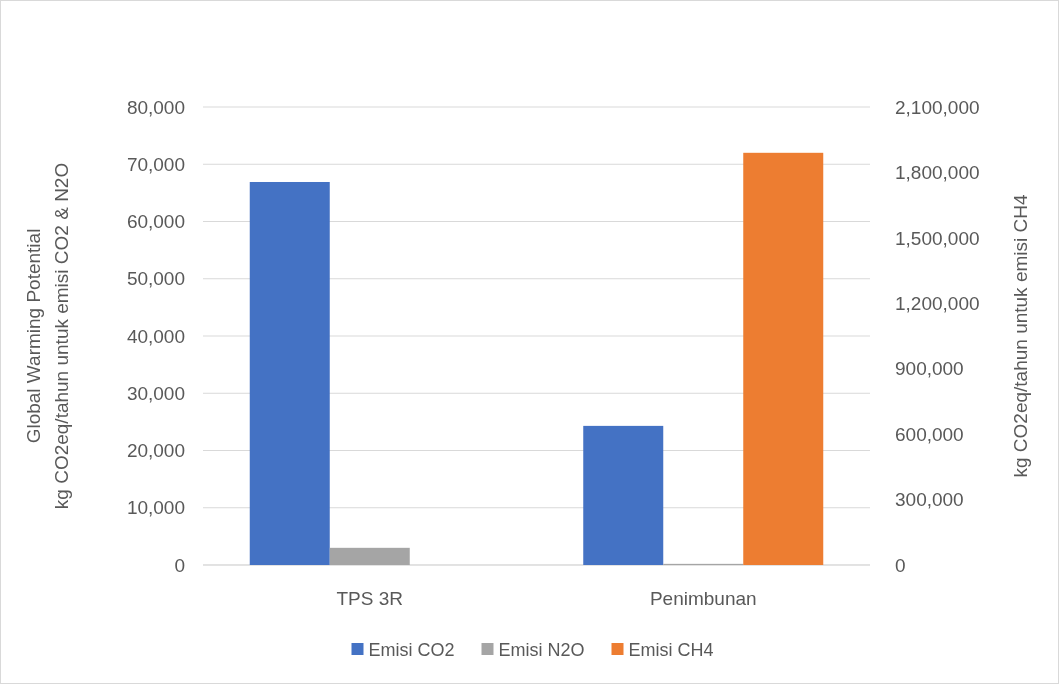 The image size is (1059, 684). I want to click on y2-tick-label: 1,500,000, so click(937, 238).